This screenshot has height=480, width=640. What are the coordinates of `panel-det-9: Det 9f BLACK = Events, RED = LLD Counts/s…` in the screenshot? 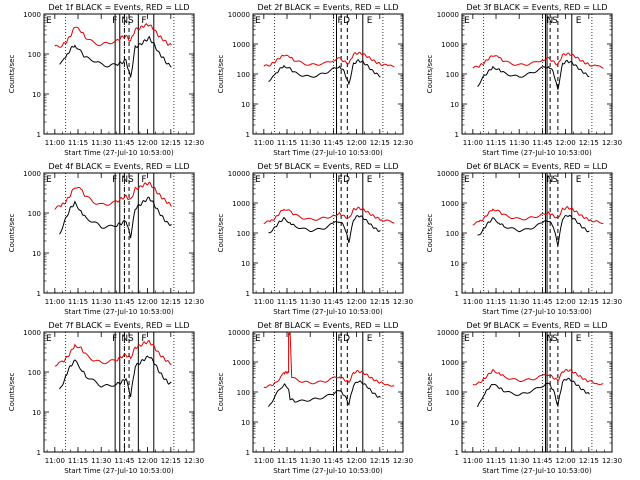 It's located at (524, 398).